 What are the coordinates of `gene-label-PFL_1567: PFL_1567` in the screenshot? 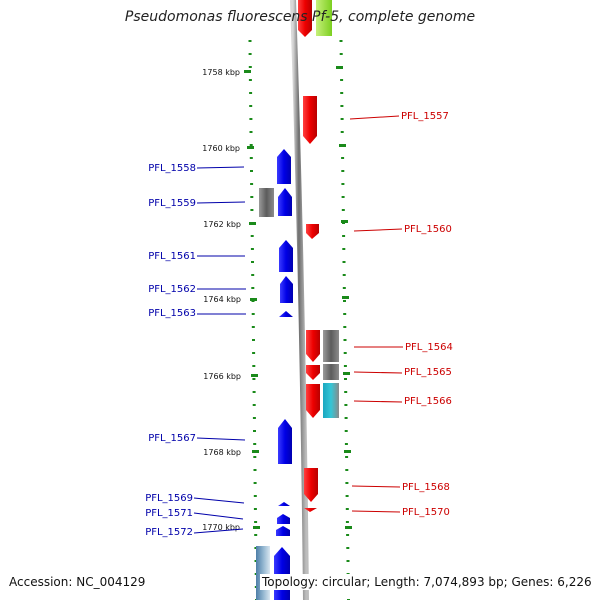 It's located at (172, 438).